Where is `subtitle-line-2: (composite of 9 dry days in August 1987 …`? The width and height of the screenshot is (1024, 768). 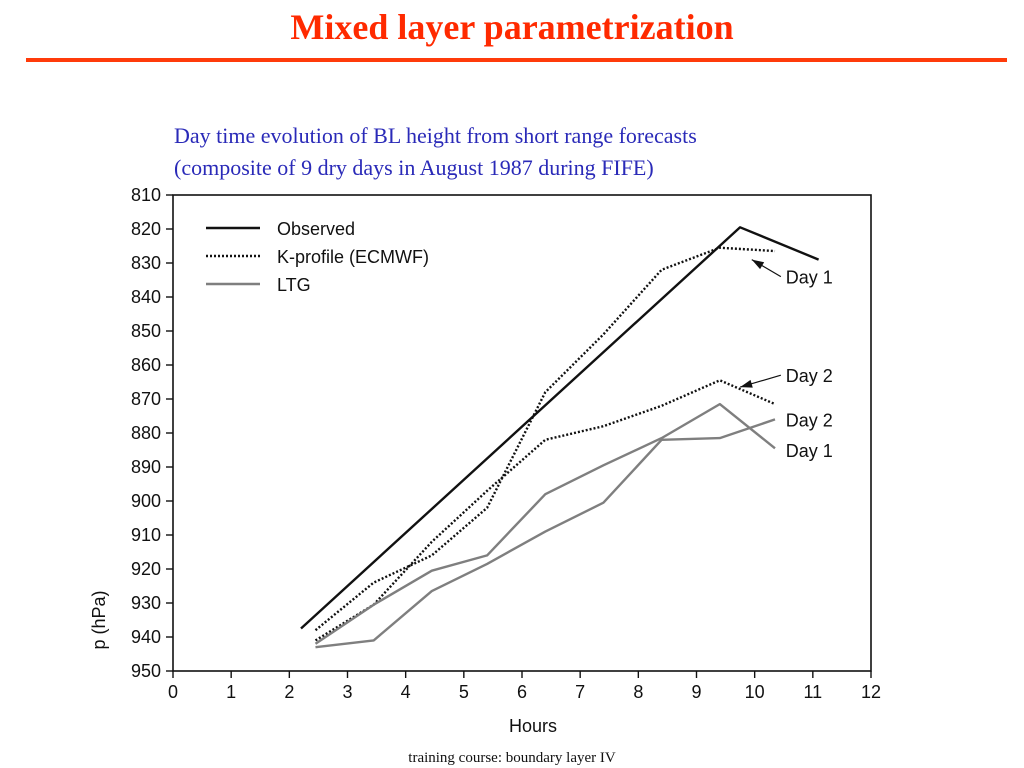
subtitle-line-2: (composite of 9 dry days in August 1987 … is located at coordinates (414, 167).